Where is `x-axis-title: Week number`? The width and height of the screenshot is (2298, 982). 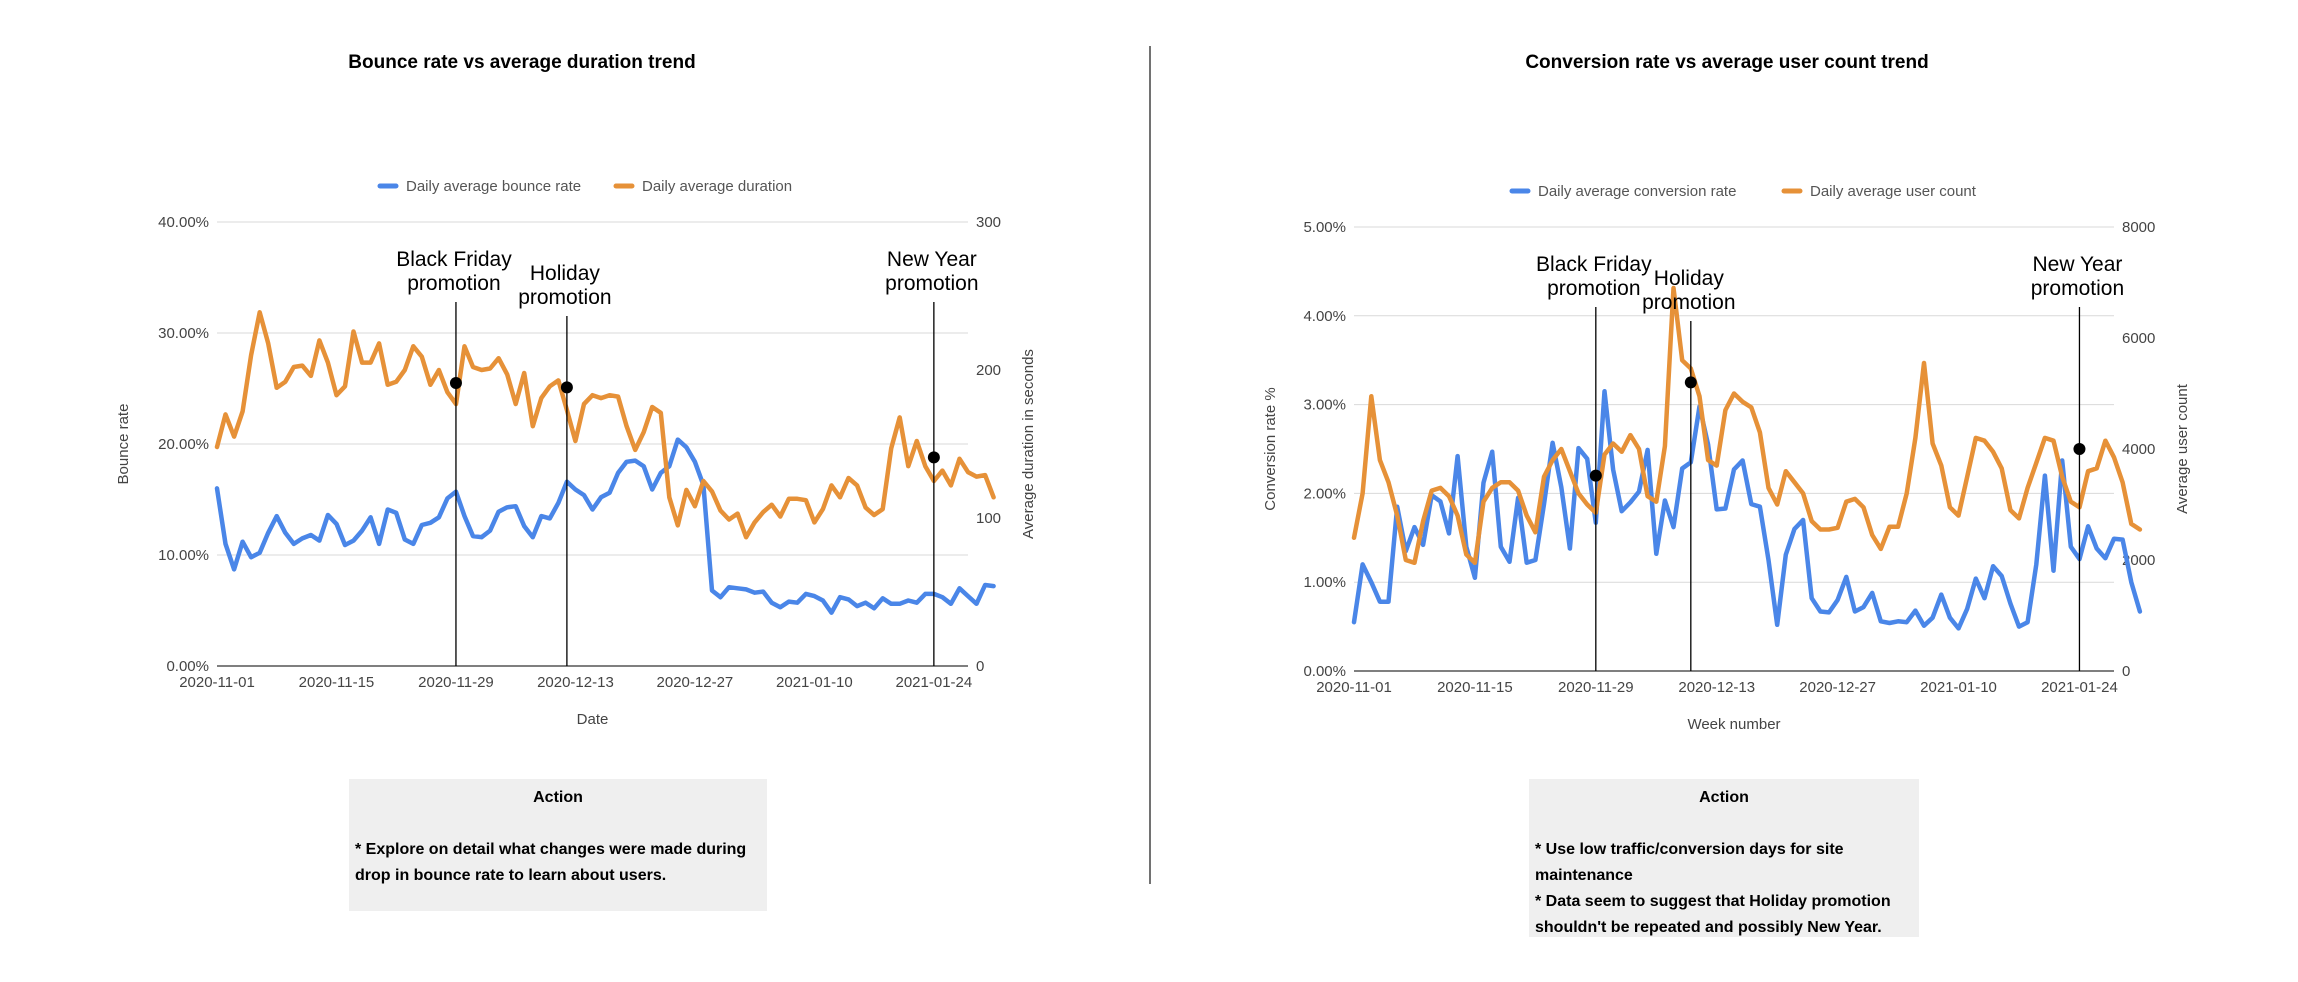 x-axis-title: Week number is located at coordinates (1733, 724).